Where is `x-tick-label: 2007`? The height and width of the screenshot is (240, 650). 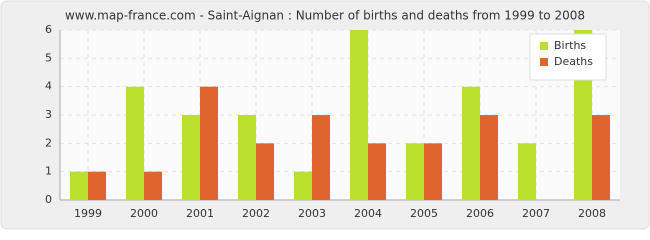
x-tick-label: 2007 is located at coordinates (536, 213).